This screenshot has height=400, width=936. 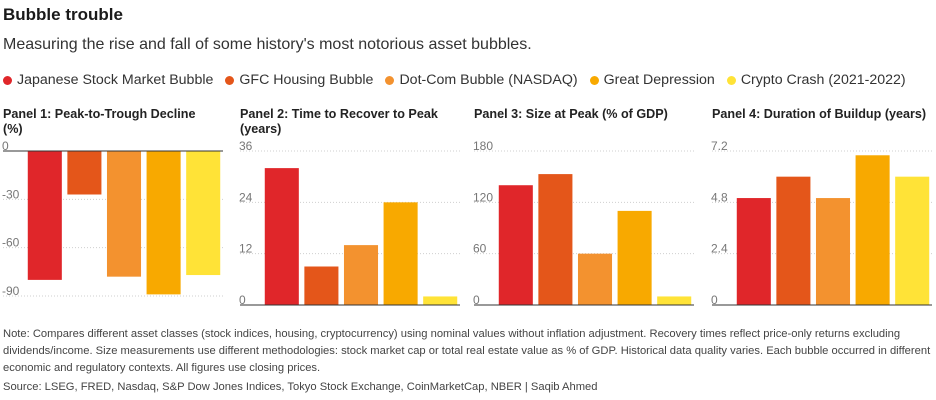 What do you see at coordinates (483, 146) in the screenshot?
I see `tick-label: 180` at bounding box center [483, 146].